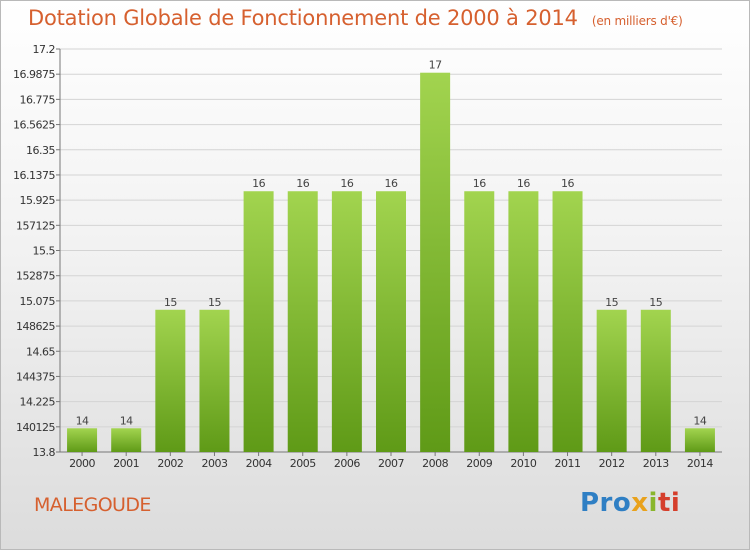 The width and height of the screenshot is (750, 550). I want to click on logo-part-1: Pro, so click(606, 503).